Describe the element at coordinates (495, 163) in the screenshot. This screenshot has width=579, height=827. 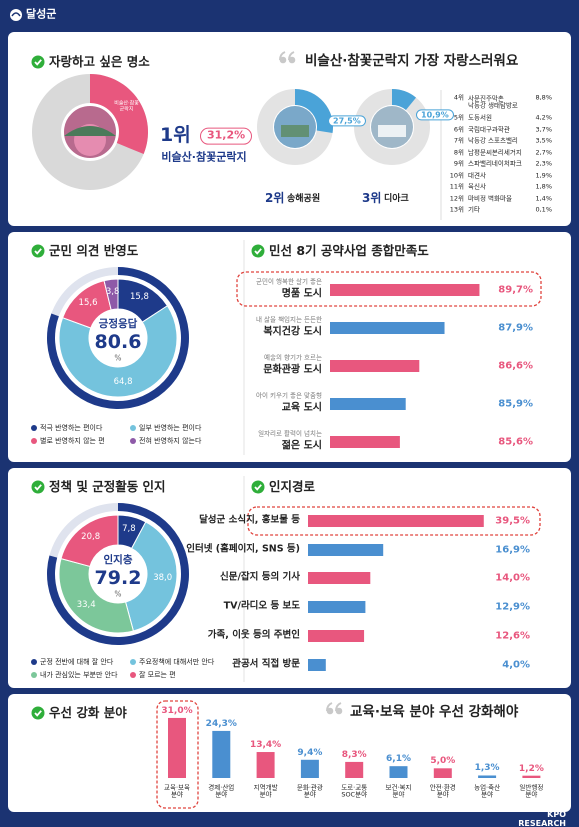
I see `list-name: 스파밸리네이처파크` at that location.